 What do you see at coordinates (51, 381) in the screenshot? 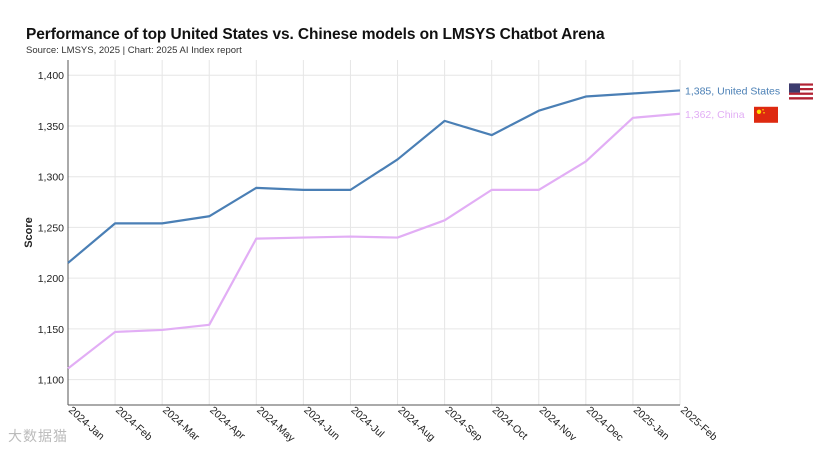
I see `y-tick-label: 1,100` at bounding box center [51, 381].